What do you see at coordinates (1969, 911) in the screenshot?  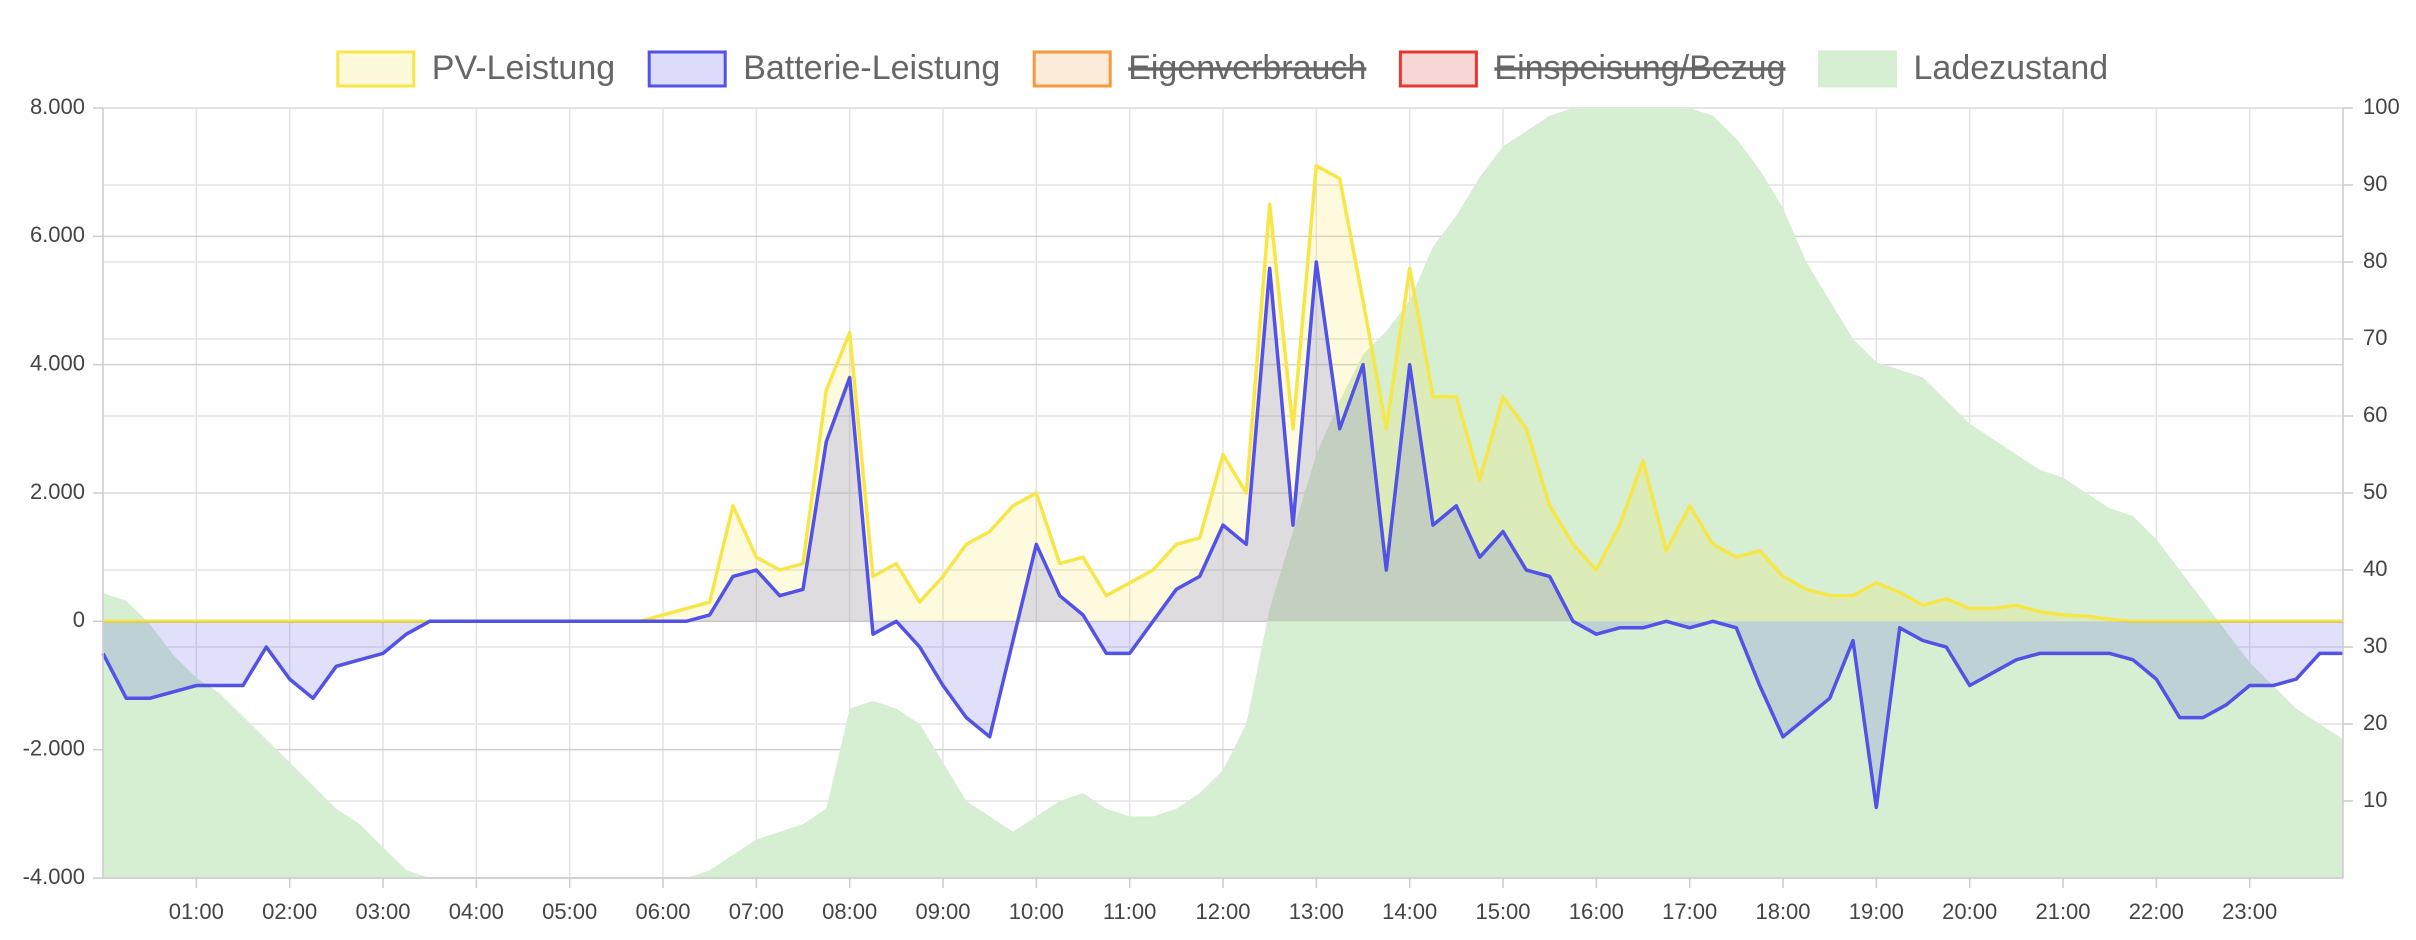 I see `x-tick-label: 20:00` at bounding box center [1969, 911].